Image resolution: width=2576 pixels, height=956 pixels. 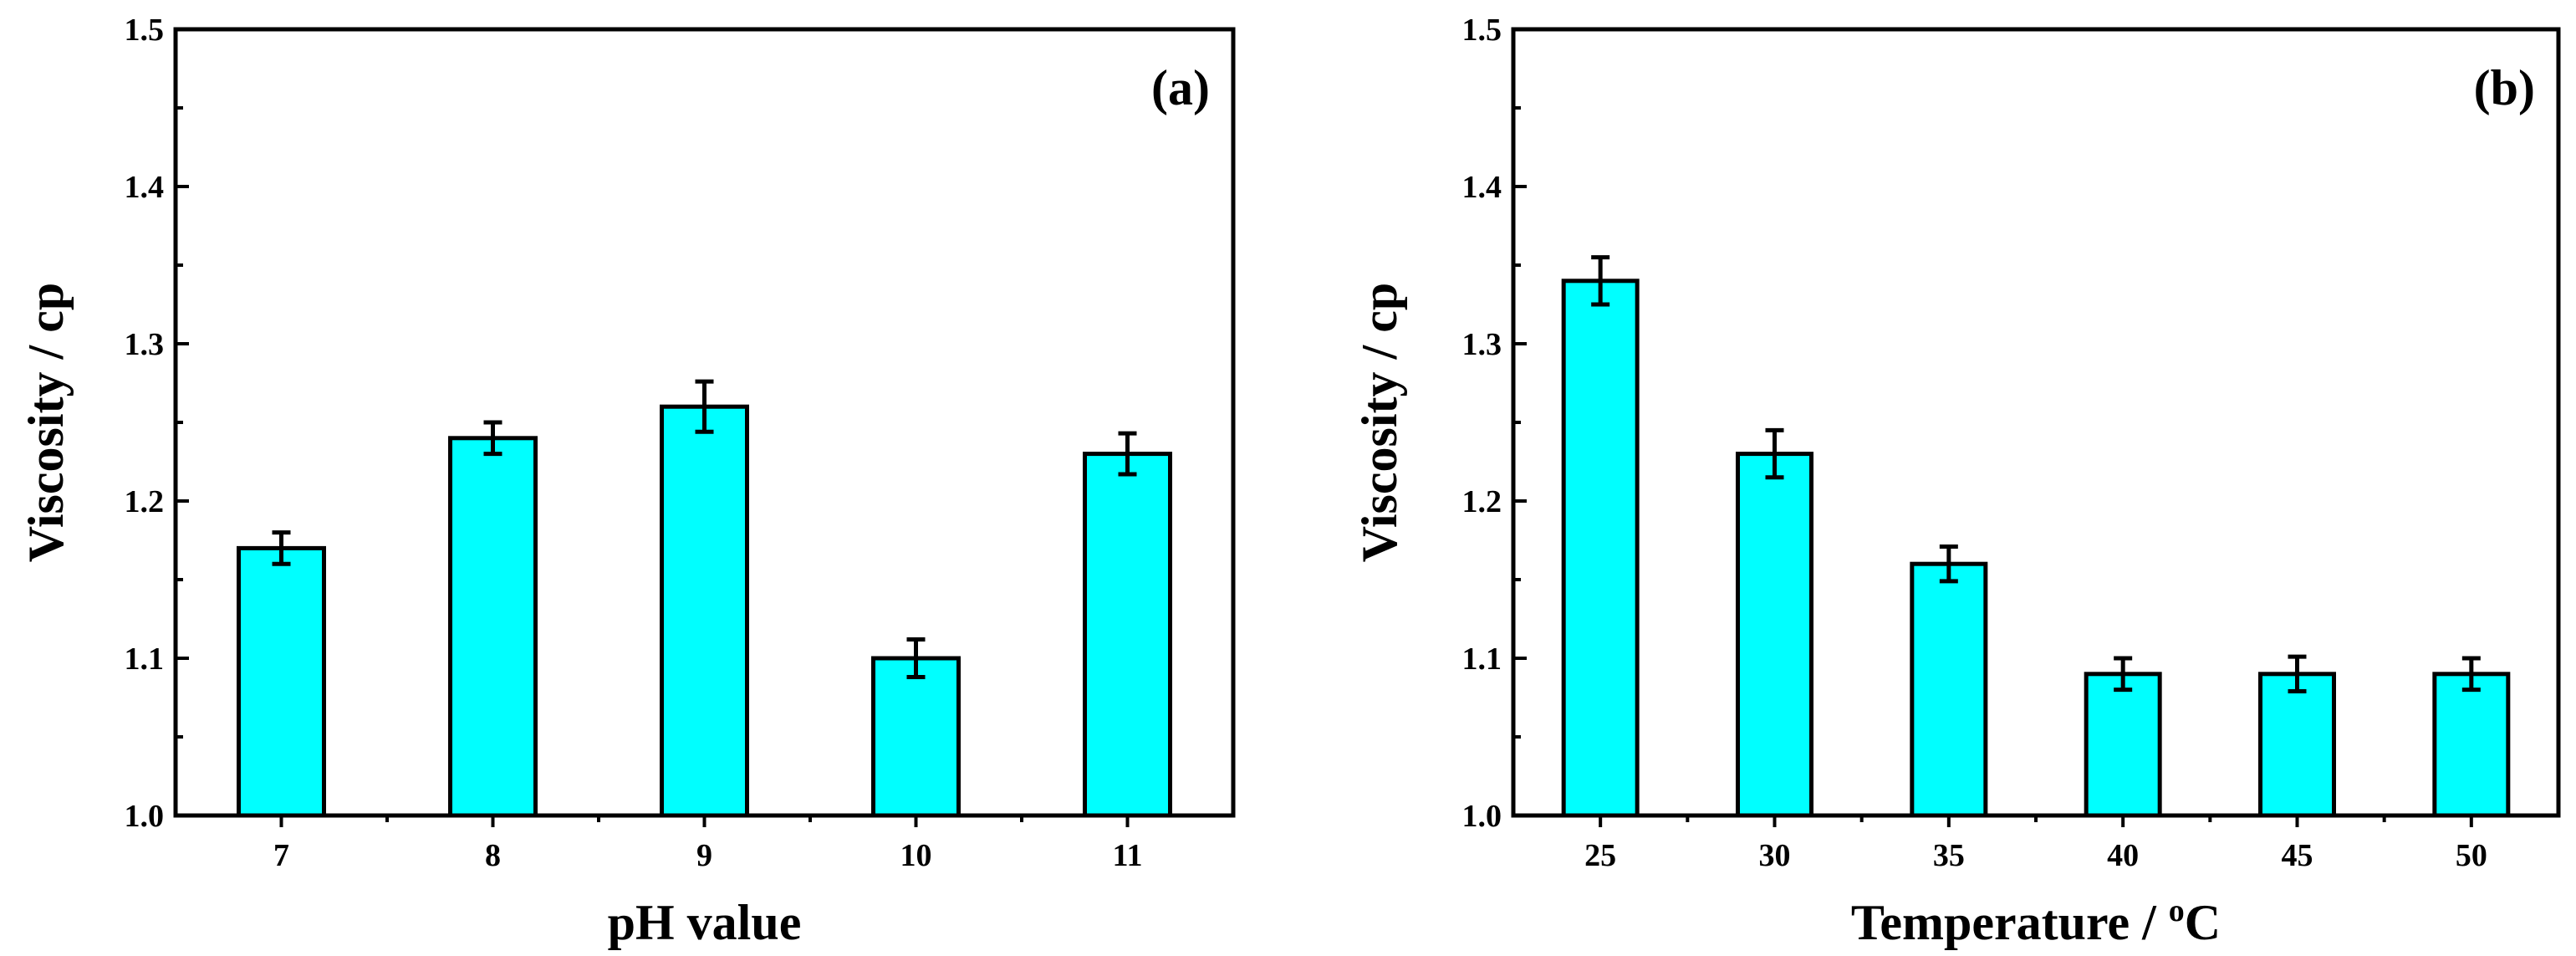 I want to click on x-axis-title-b: Temperature / oC, so click(x=2036, y=921).